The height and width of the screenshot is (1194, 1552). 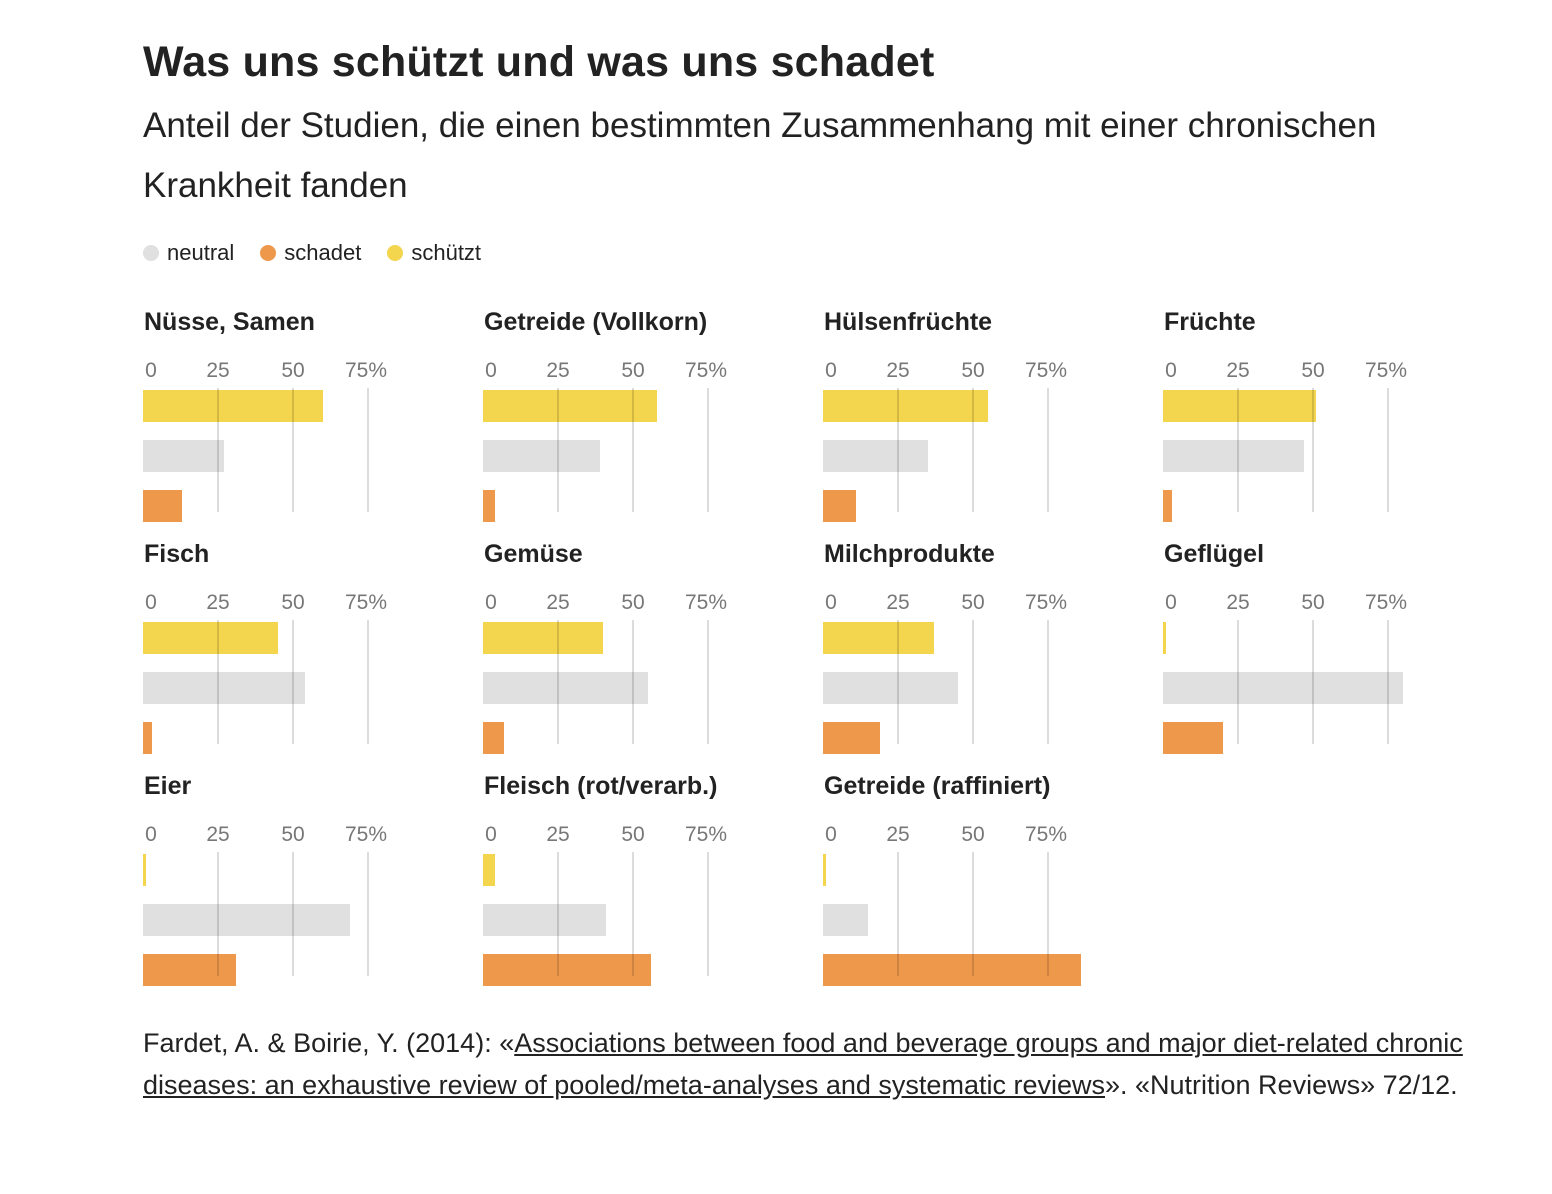 What do you see at coordinates (937, 786) in the screenshot?
I see `panel-title: Getreide (raffiniert)` at bounding box center [937, 786].